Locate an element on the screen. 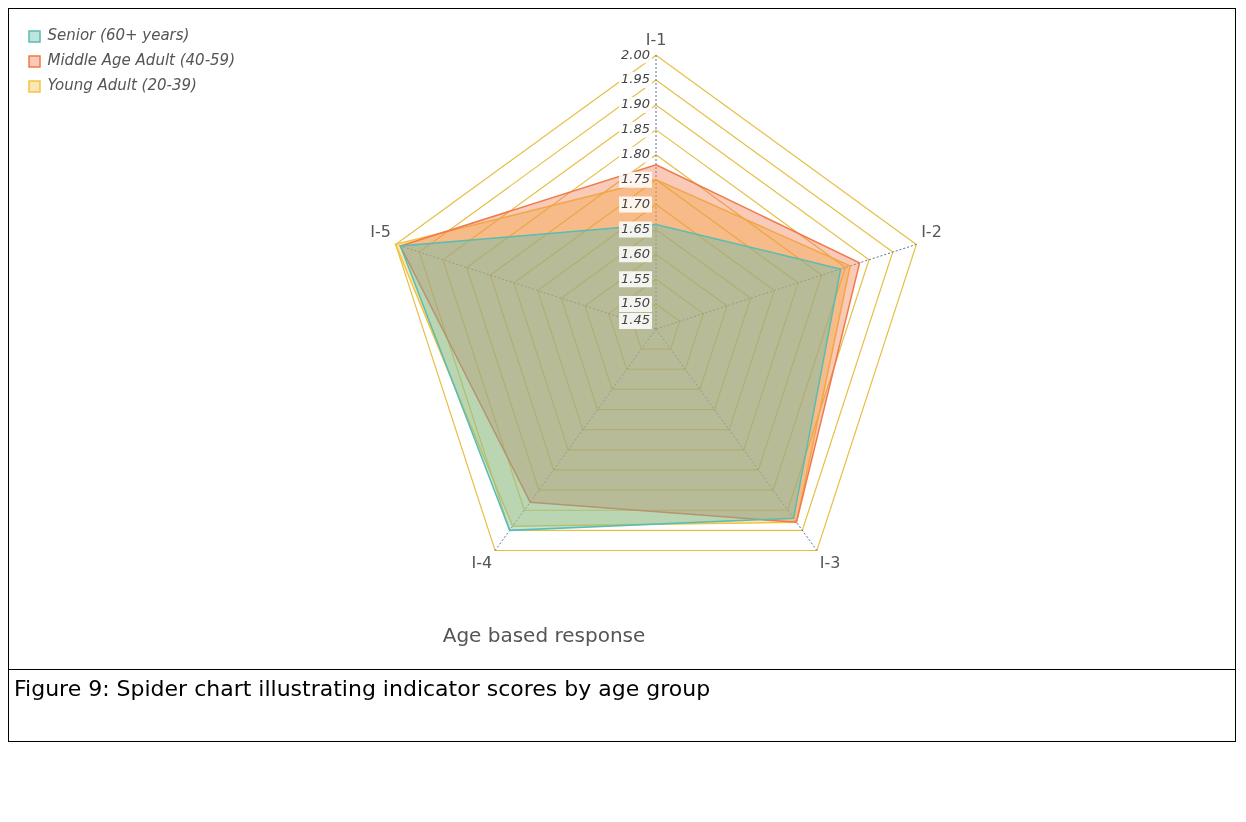  y-tick-label: 1.75 is located at coordinates (635, 179).